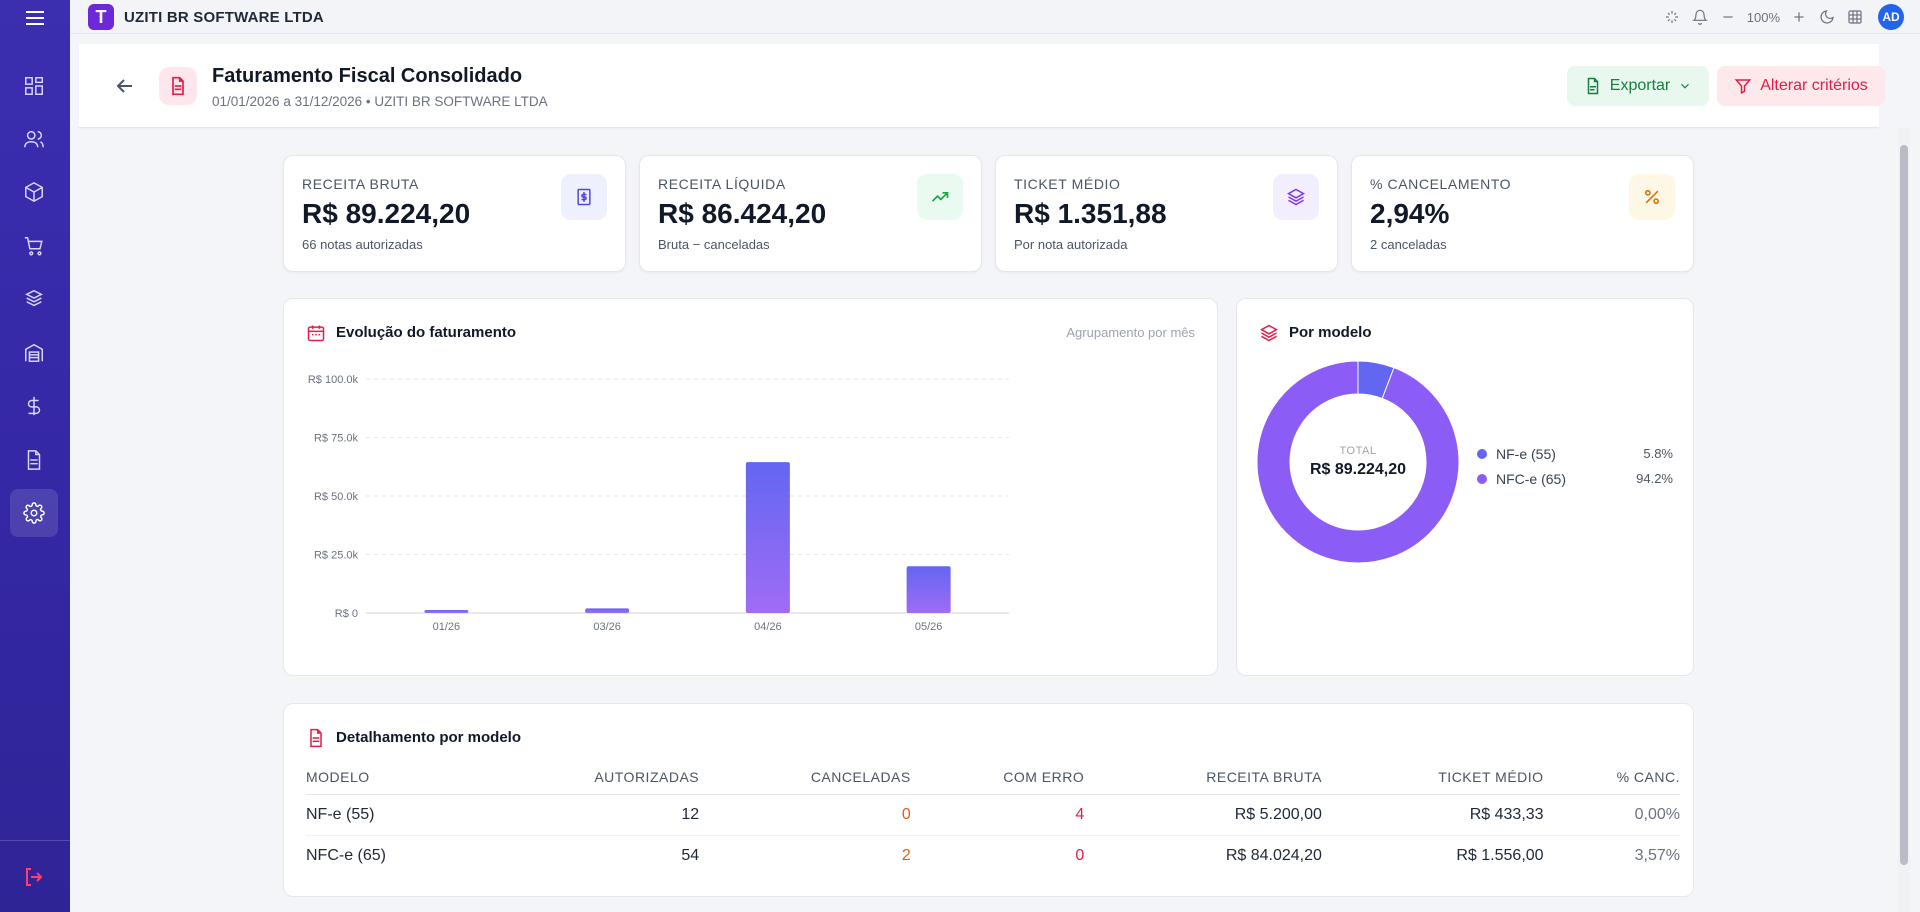 The height and width of the screenshot is (912, 1920). I want to click on calendar-icon, so click(316, 333).